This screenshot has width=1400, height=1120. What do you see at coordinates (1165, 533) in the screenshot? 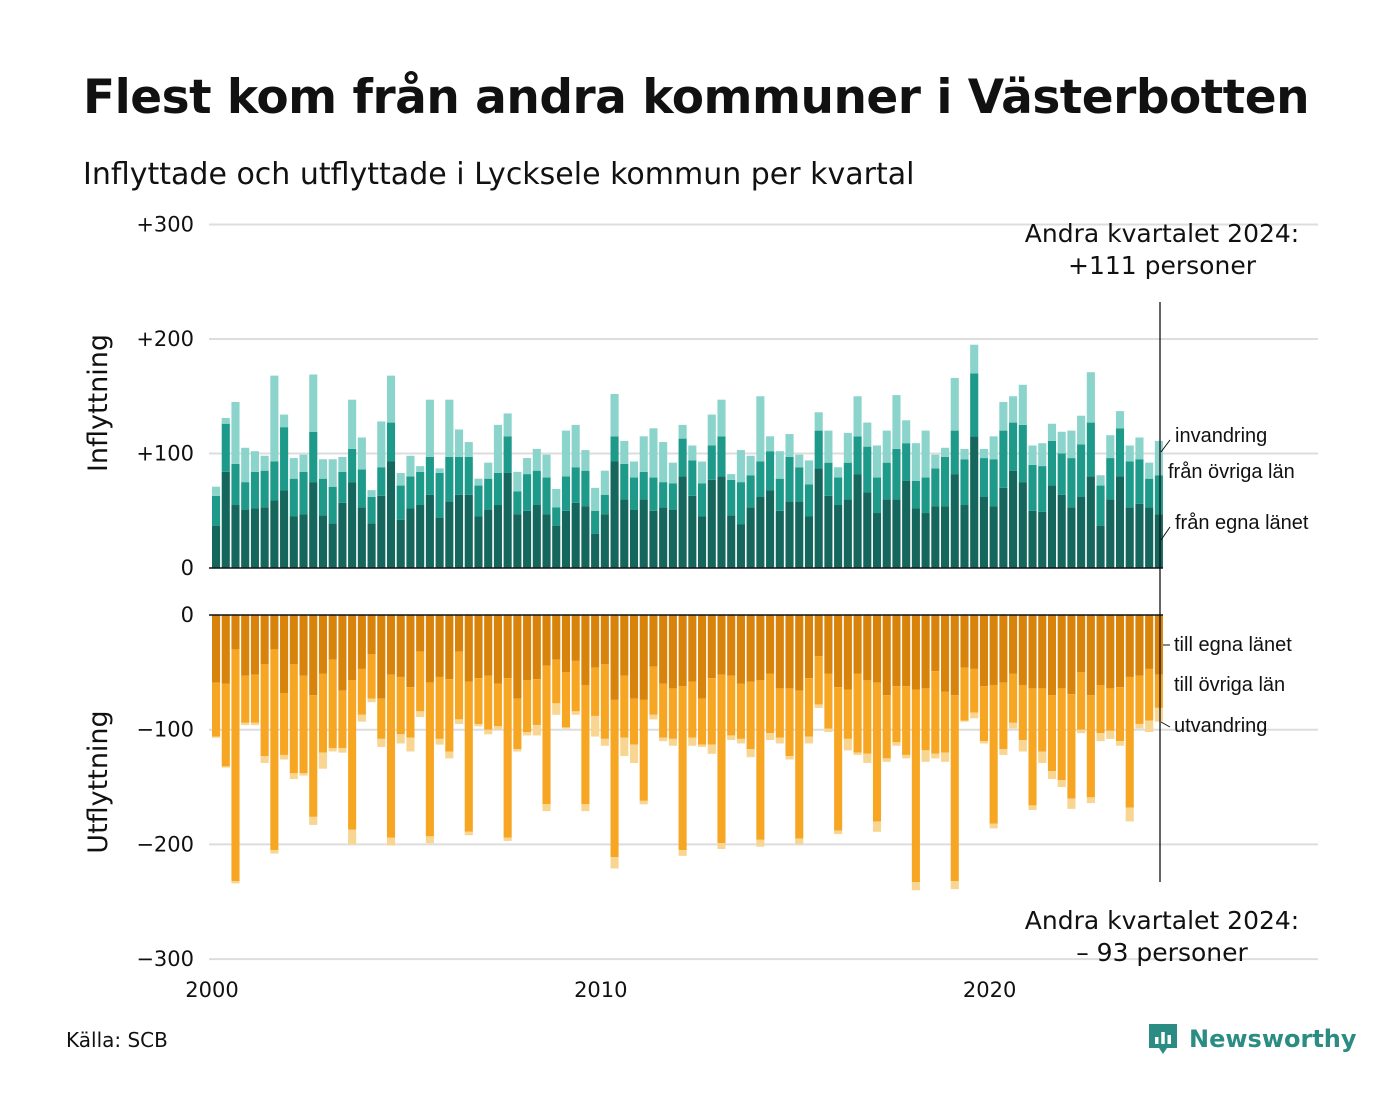
I see `label-leader-fran-egna-lanet` at bounding box center [1165, 533].